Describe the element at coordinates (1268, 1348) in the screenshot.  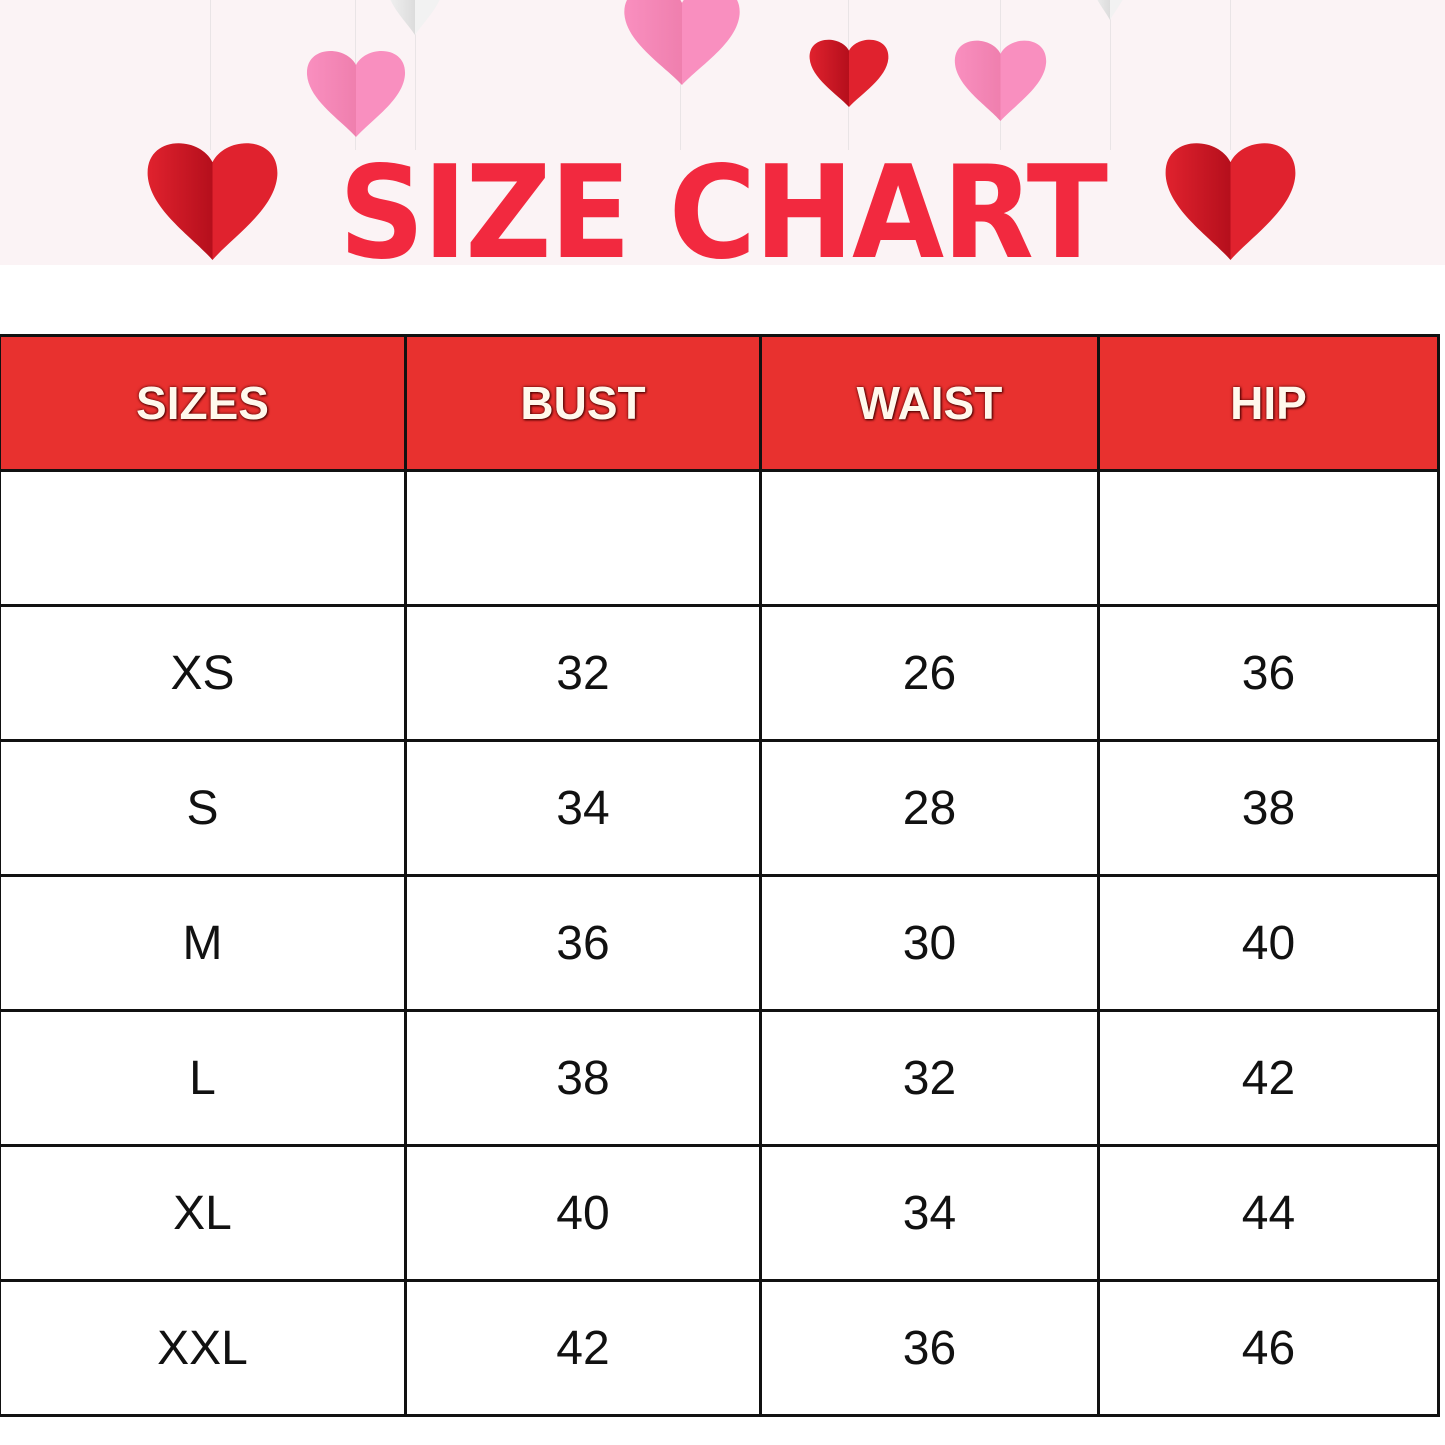
I see `table-cell: 46` at that location.